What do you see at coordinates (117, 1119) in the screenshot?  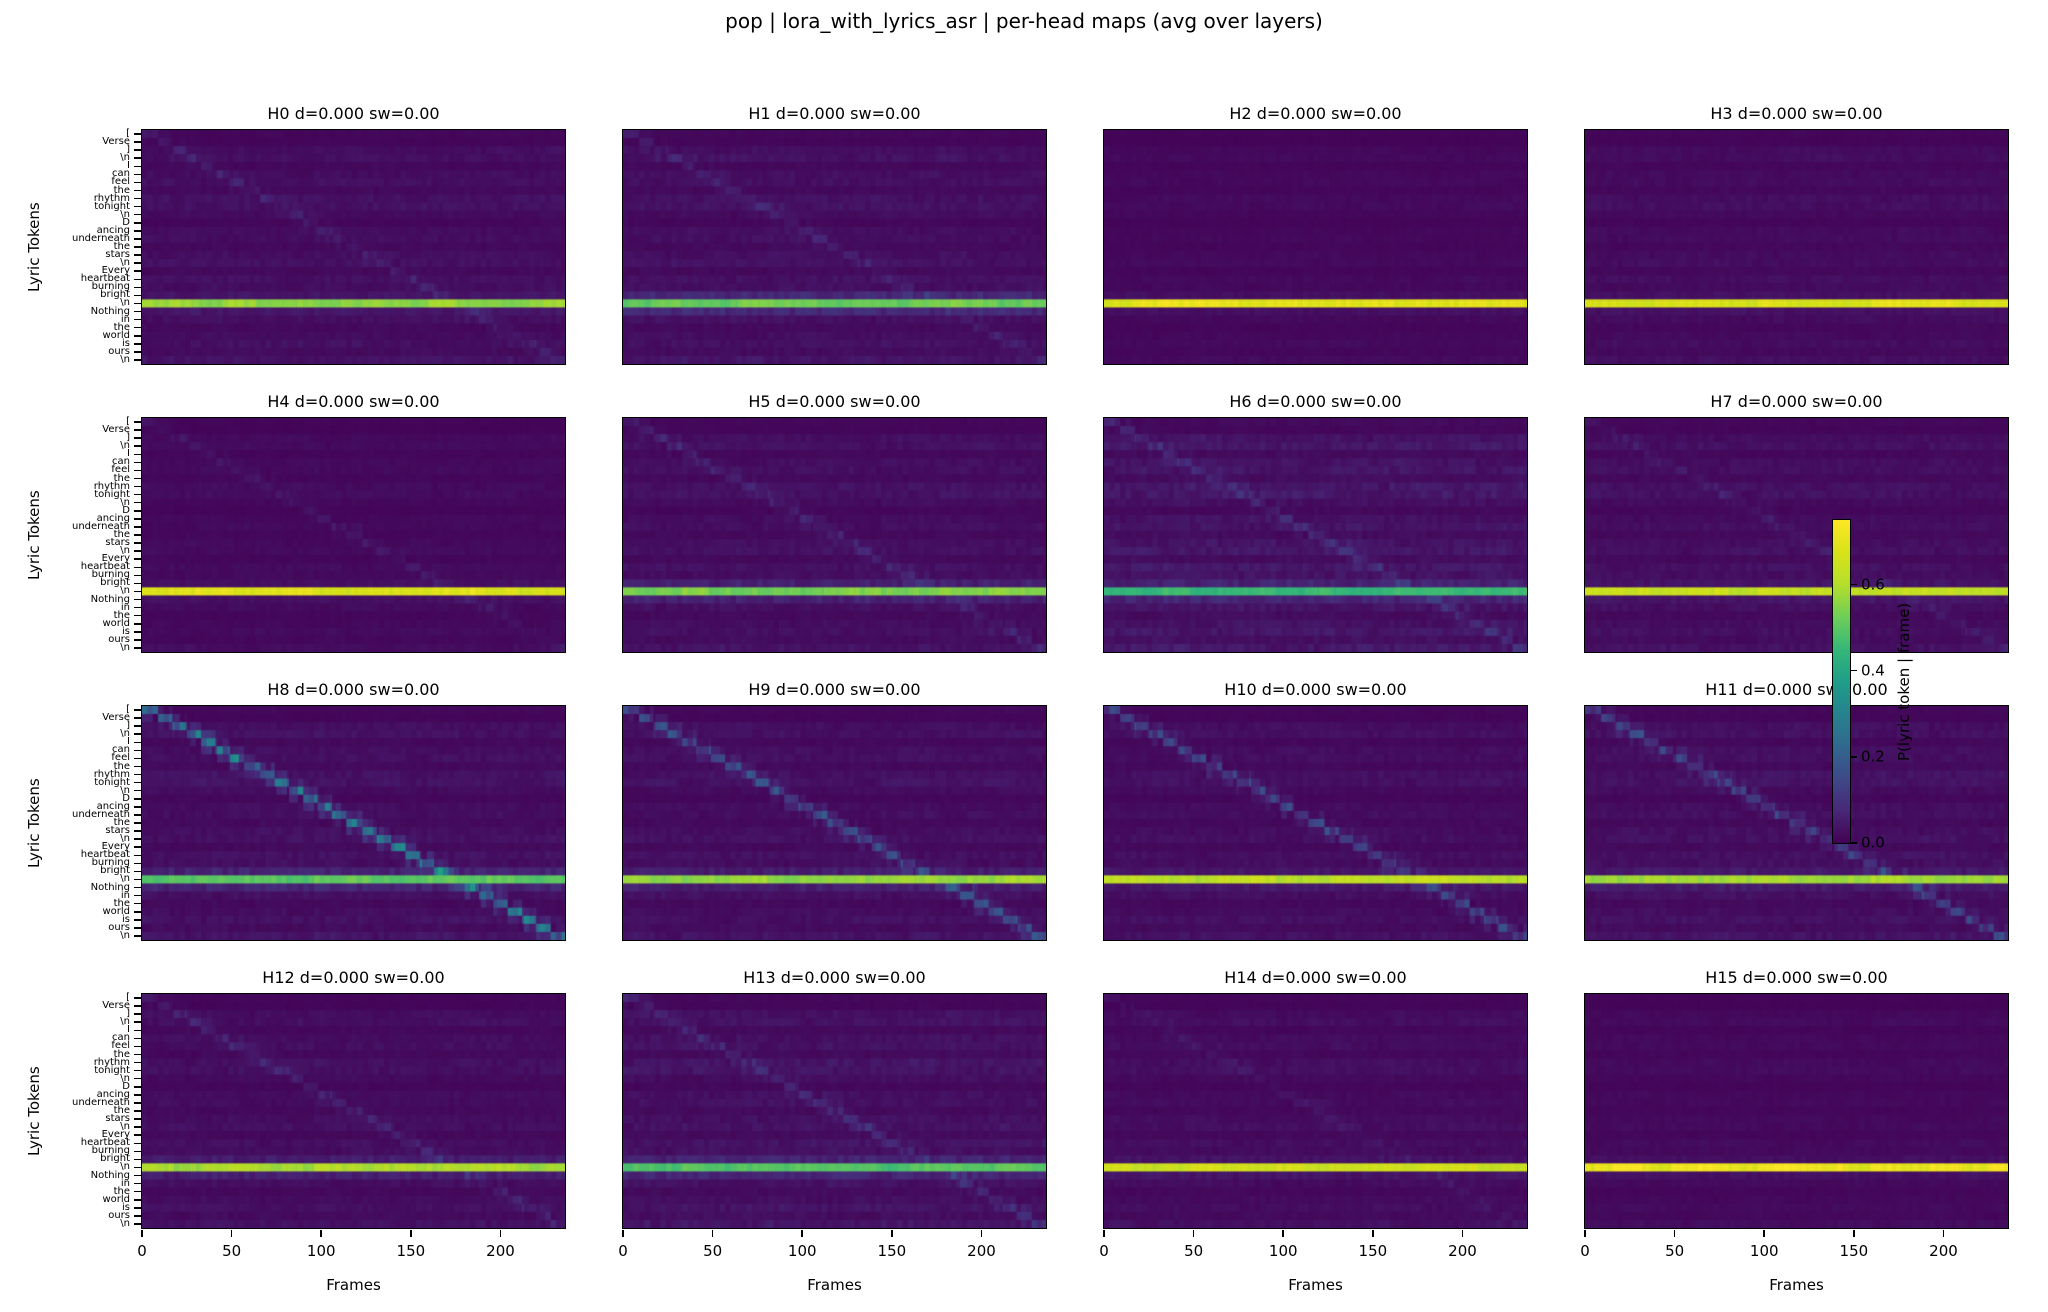 I see `ytick-label: stars` at bounding box center [117, 1119].